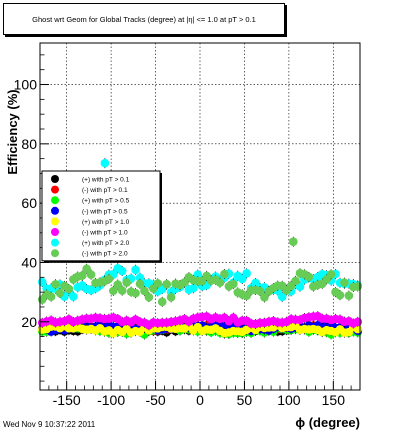  Describe the element at coordinates (245, 400) in the screenshot. I see `x-tick-label: 50` at that location.